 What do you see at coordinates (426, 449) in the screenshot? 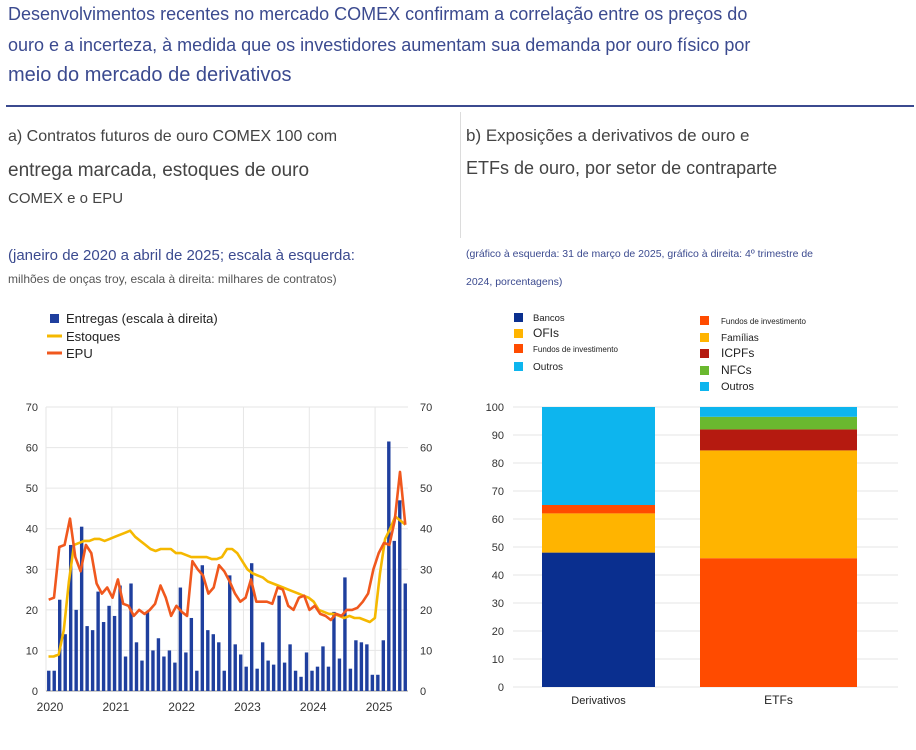
I see `y-right-tick: 60` at bounding box center [426, 449].